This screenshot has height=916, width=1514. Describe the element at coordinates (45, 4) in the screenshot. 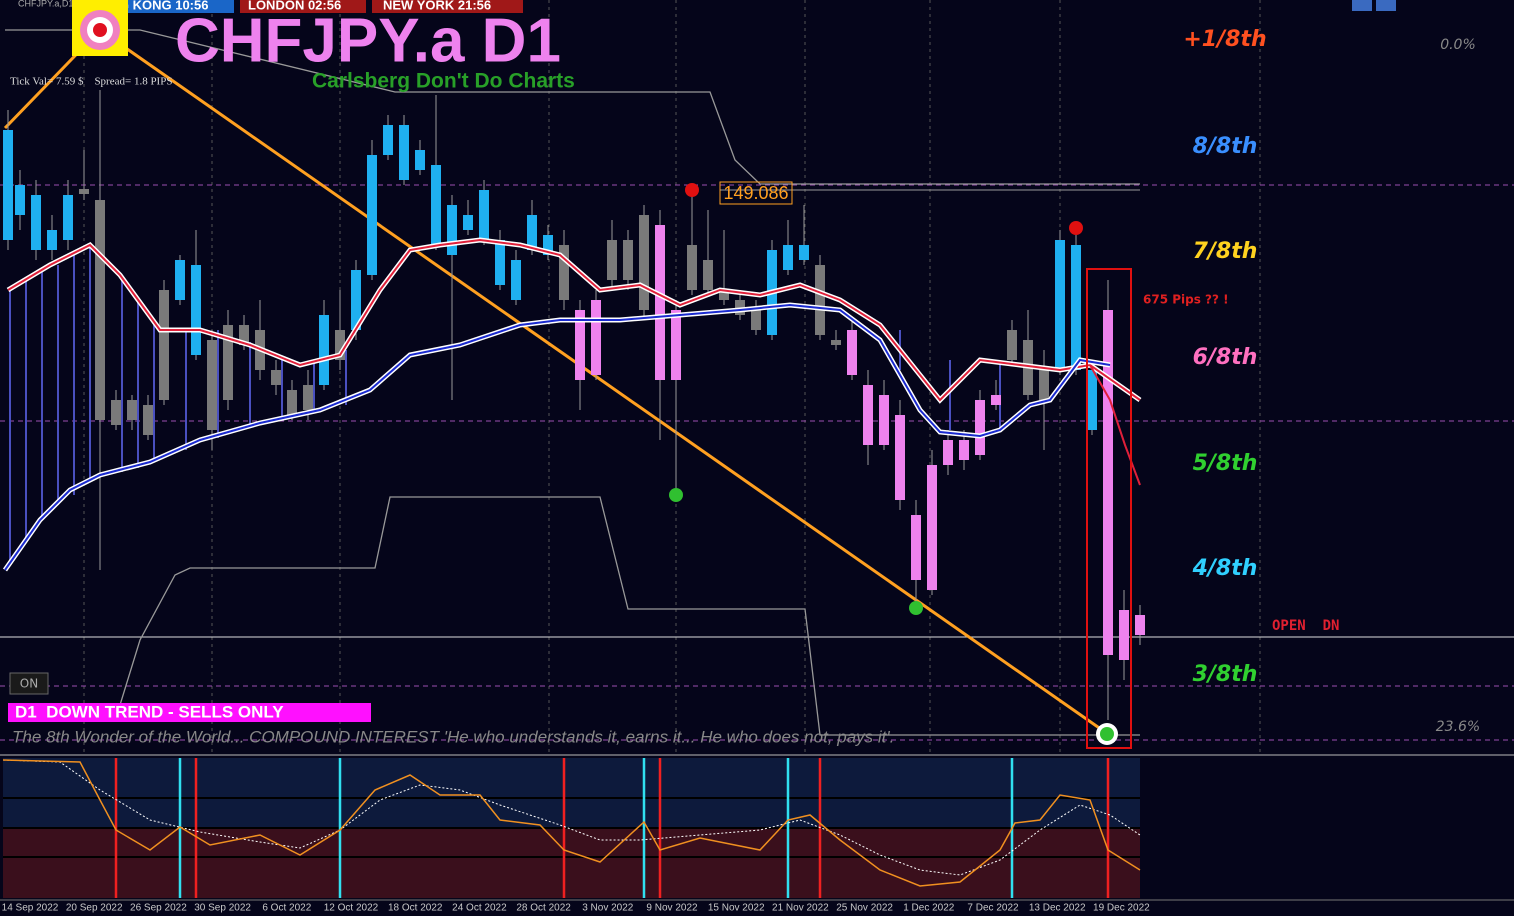

I see `window-title: CHFJPY.a,D1` at that location.